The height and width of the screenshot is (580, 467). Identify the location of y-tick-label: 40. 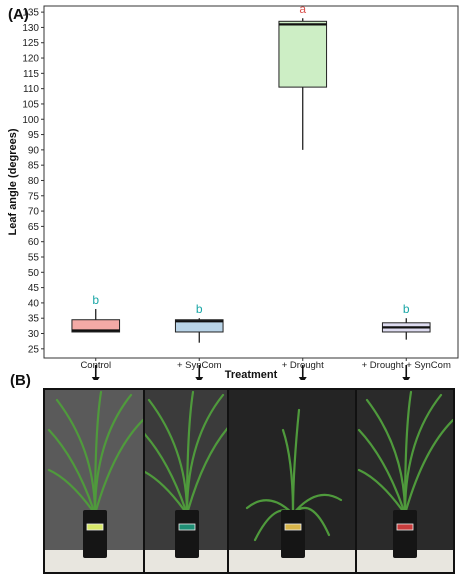
(34, 303).